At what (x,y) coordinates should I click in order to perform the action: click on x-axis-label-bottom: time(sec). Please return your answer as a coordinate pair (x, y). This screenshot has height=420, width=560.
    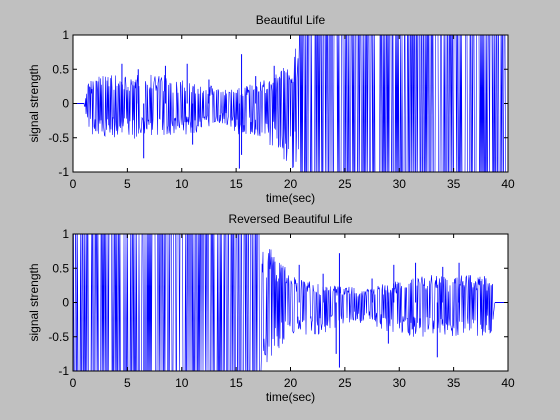
    Looking at the image, I should click on (290, 397).